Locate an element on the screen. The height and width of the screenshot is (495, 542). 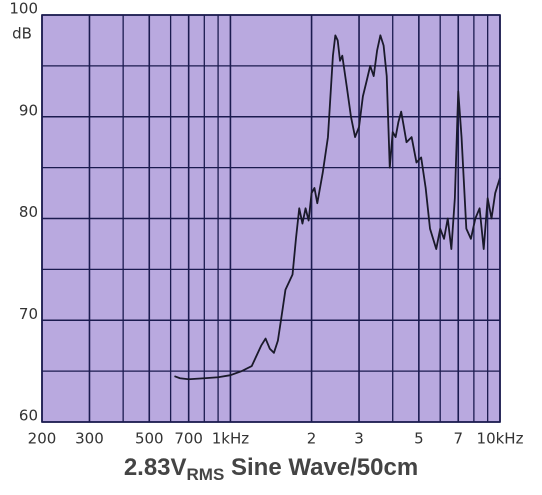
y-tick-label: 100 is located at coordinates (23, 9).